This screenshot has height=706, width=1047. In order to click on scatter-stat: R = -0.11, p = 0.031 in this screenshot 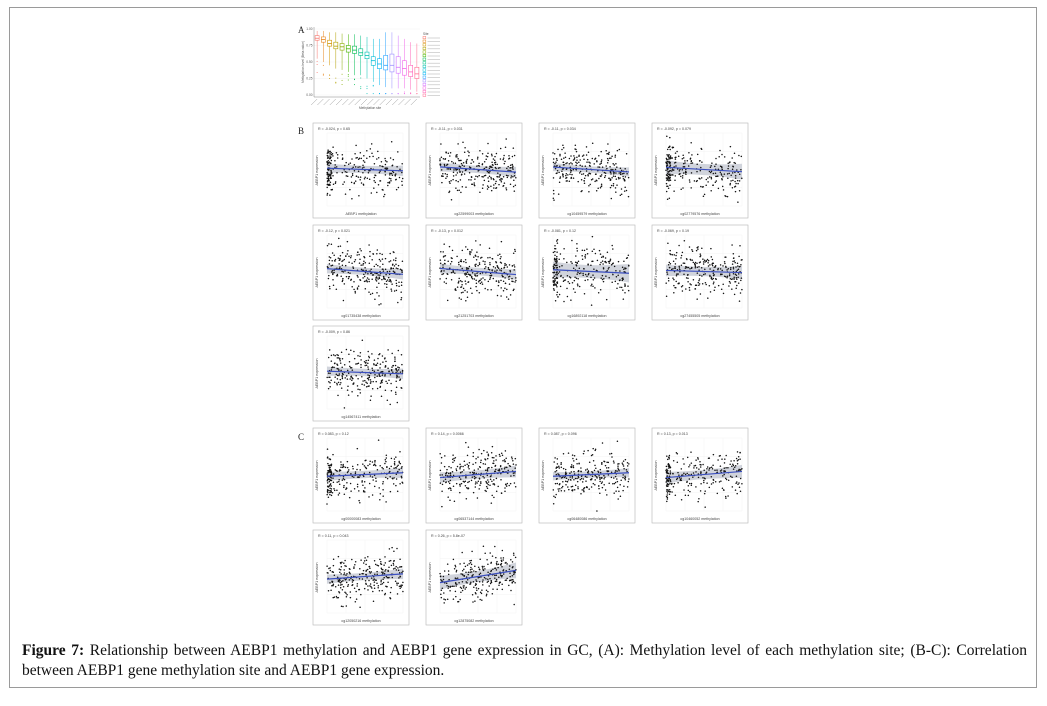, I will do `click(447, 129)`.